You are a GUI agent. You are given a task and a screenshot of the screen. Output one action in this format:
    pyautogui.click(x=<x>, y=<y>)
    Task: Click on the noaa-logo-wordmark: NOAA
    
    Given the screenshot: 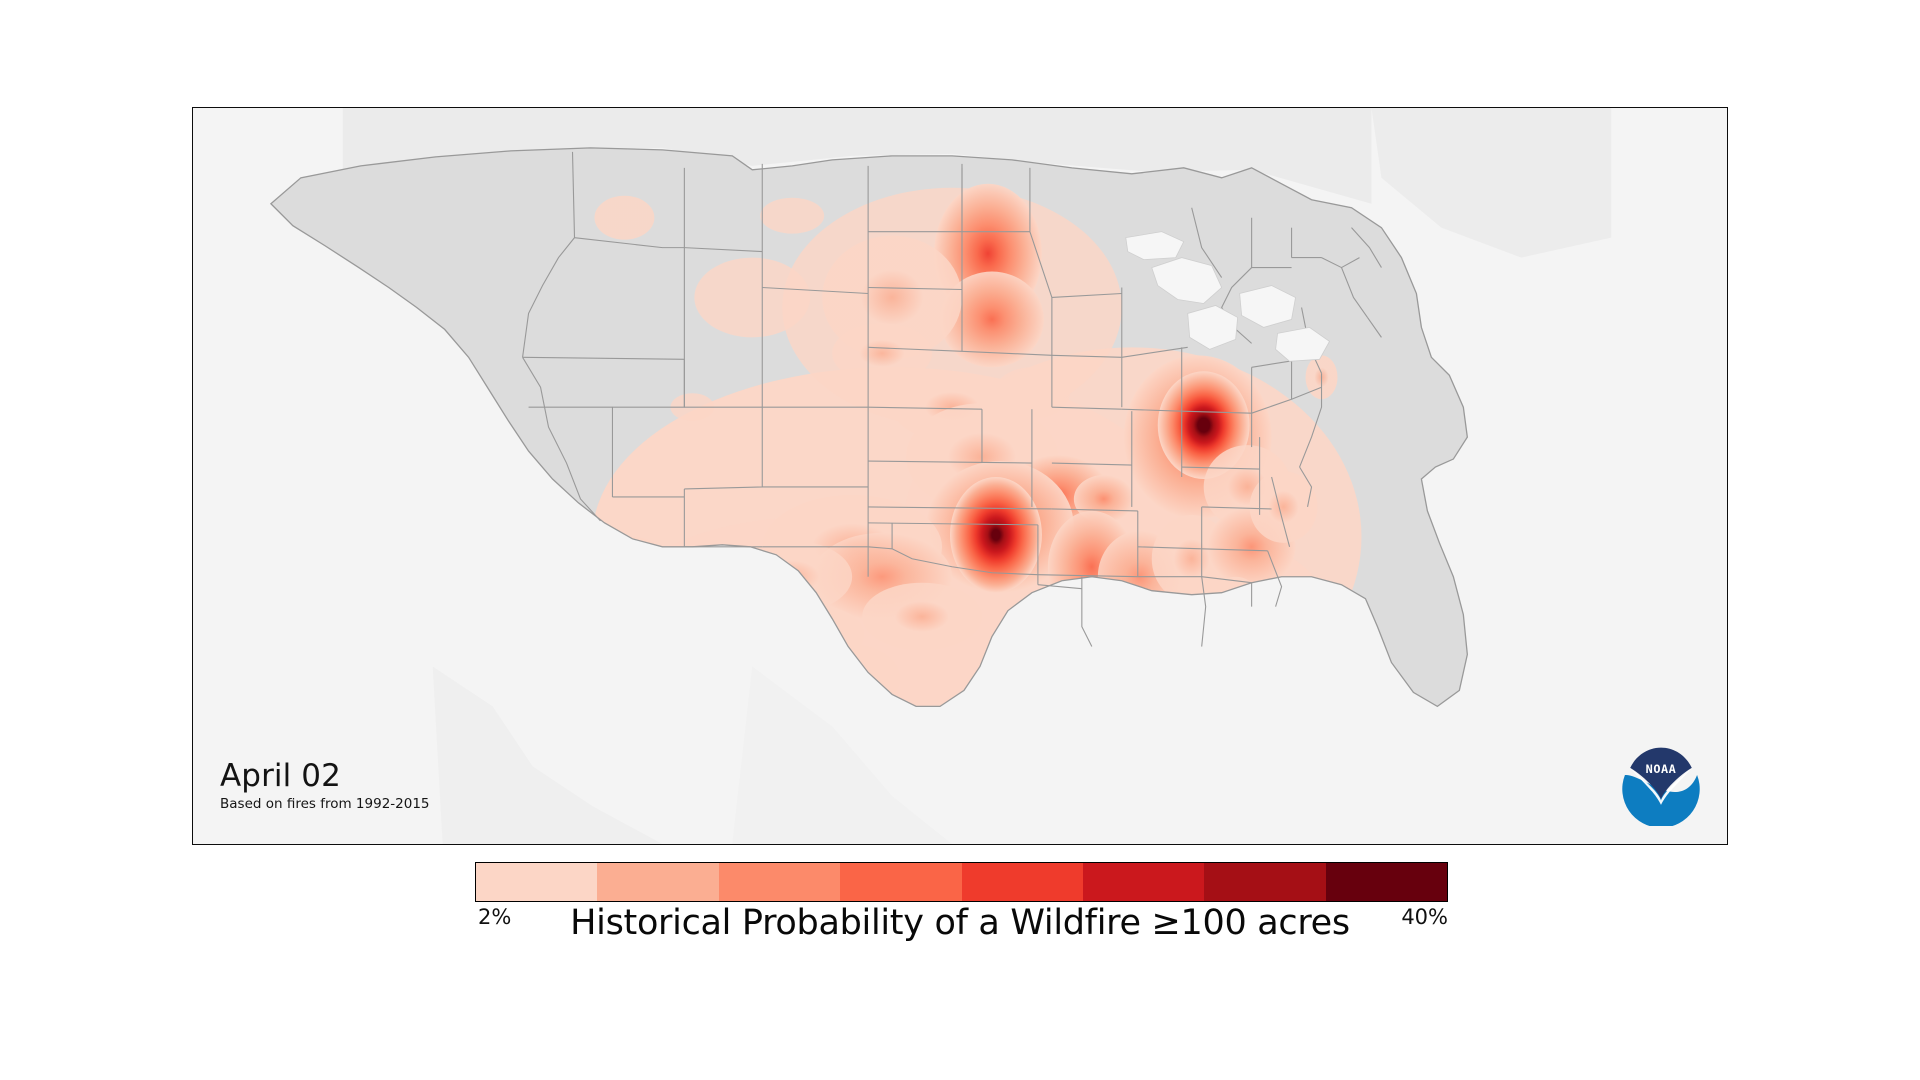 What is the action you would take?
    pyautogui.click(x=1661, y=769)
    